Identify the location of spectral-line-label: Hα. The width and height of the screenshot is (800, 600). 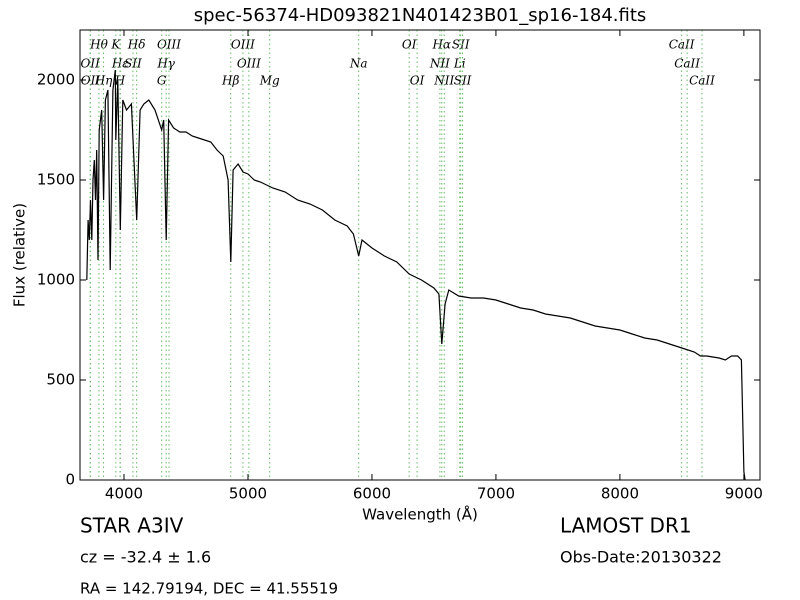
(441, 45).